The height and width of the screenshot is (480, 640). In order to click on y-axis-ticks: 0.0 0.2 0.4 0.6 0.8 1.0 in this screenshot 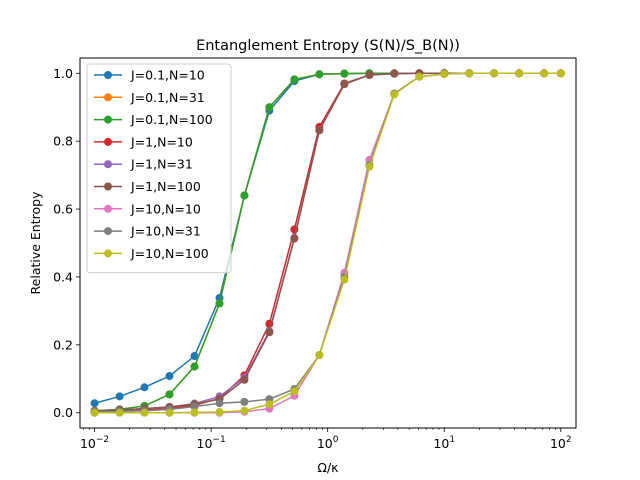, I will do `click(66, 243)`.